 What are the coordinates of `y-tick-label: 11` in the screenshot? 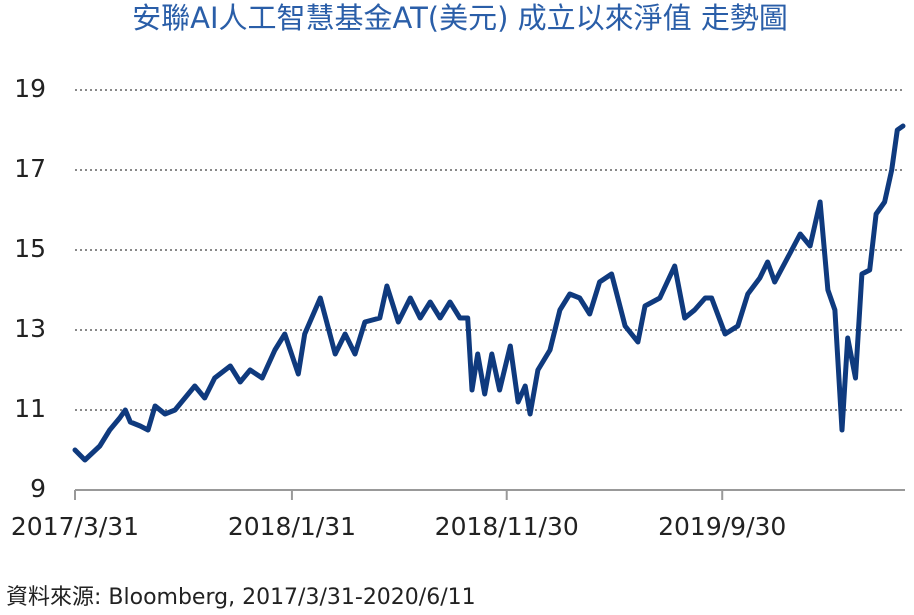 It's located at (30, 408).